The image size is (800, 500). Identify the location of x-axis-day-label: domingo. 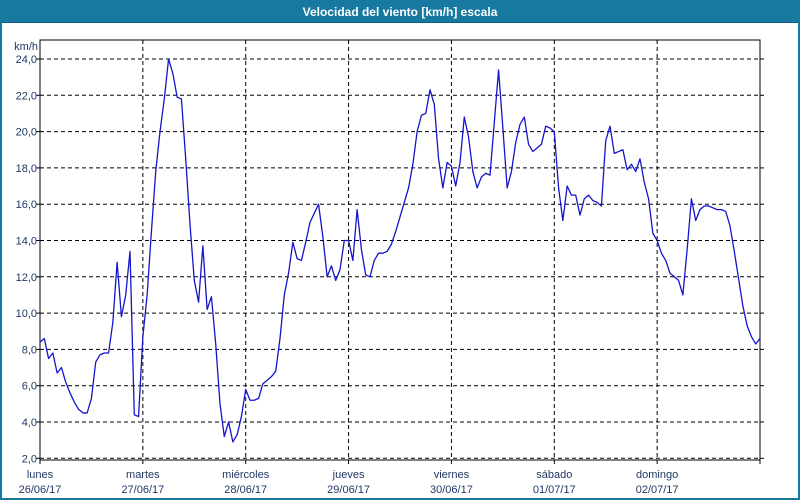
(657, 475).